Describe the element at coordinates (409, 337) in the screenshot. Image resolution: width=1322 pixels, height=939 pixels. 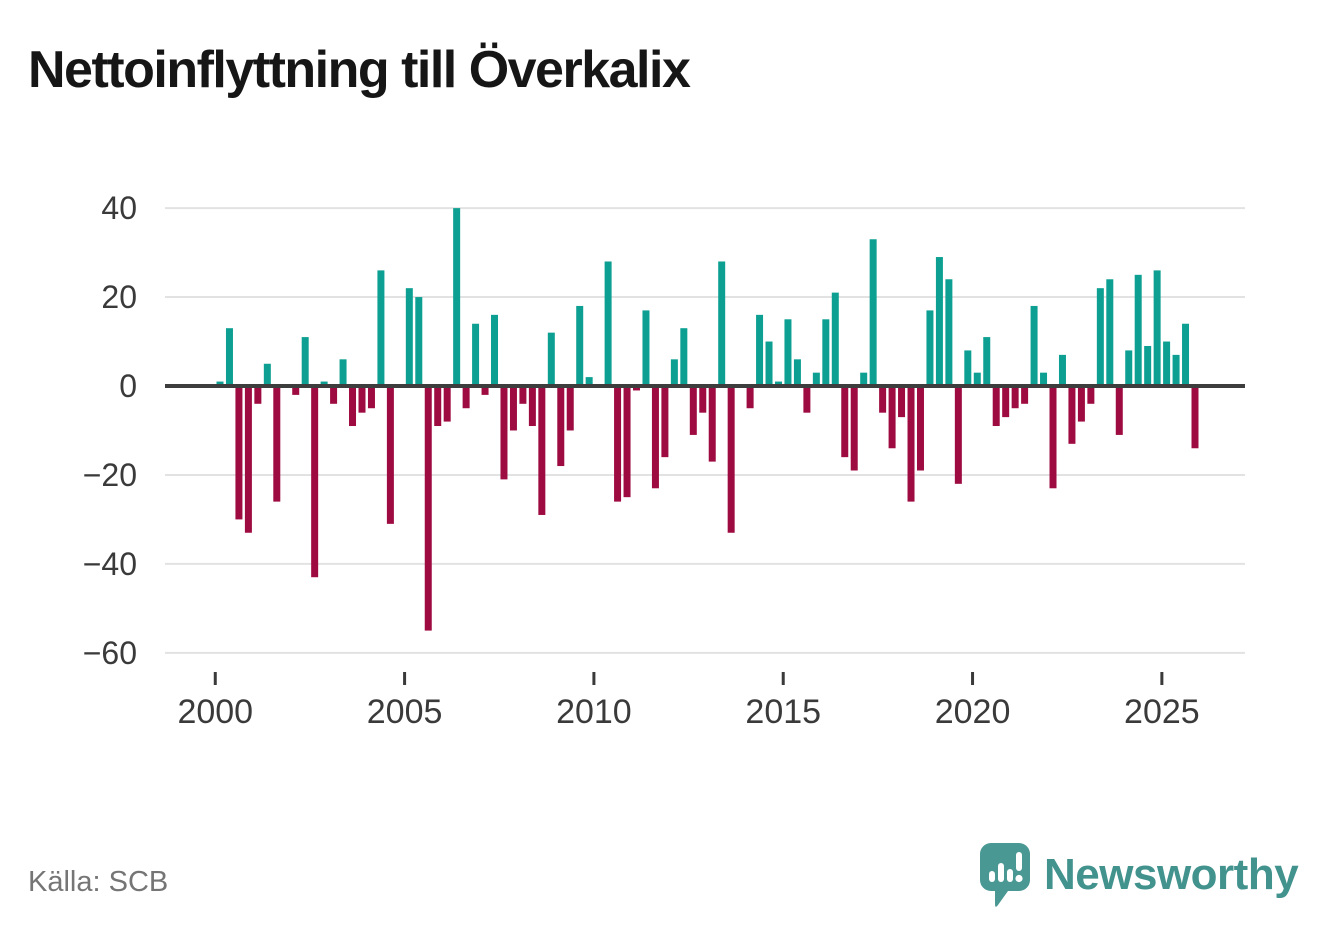
I see `bar-2005Q1` at that location.